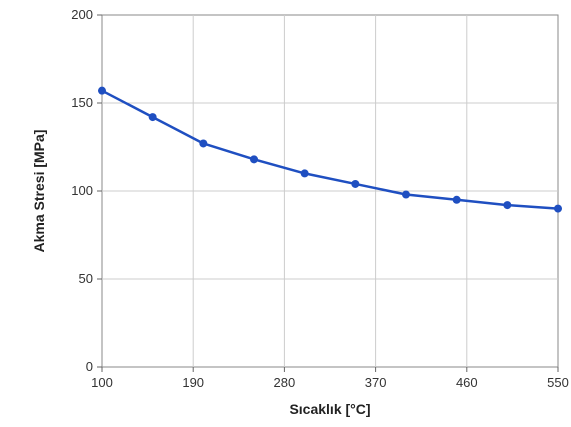  What do you see at coordinates (329, 409) in the screenshot?
I see `x-axis-title: Sıcaklık [°C]` at bounding box center [329, 409].